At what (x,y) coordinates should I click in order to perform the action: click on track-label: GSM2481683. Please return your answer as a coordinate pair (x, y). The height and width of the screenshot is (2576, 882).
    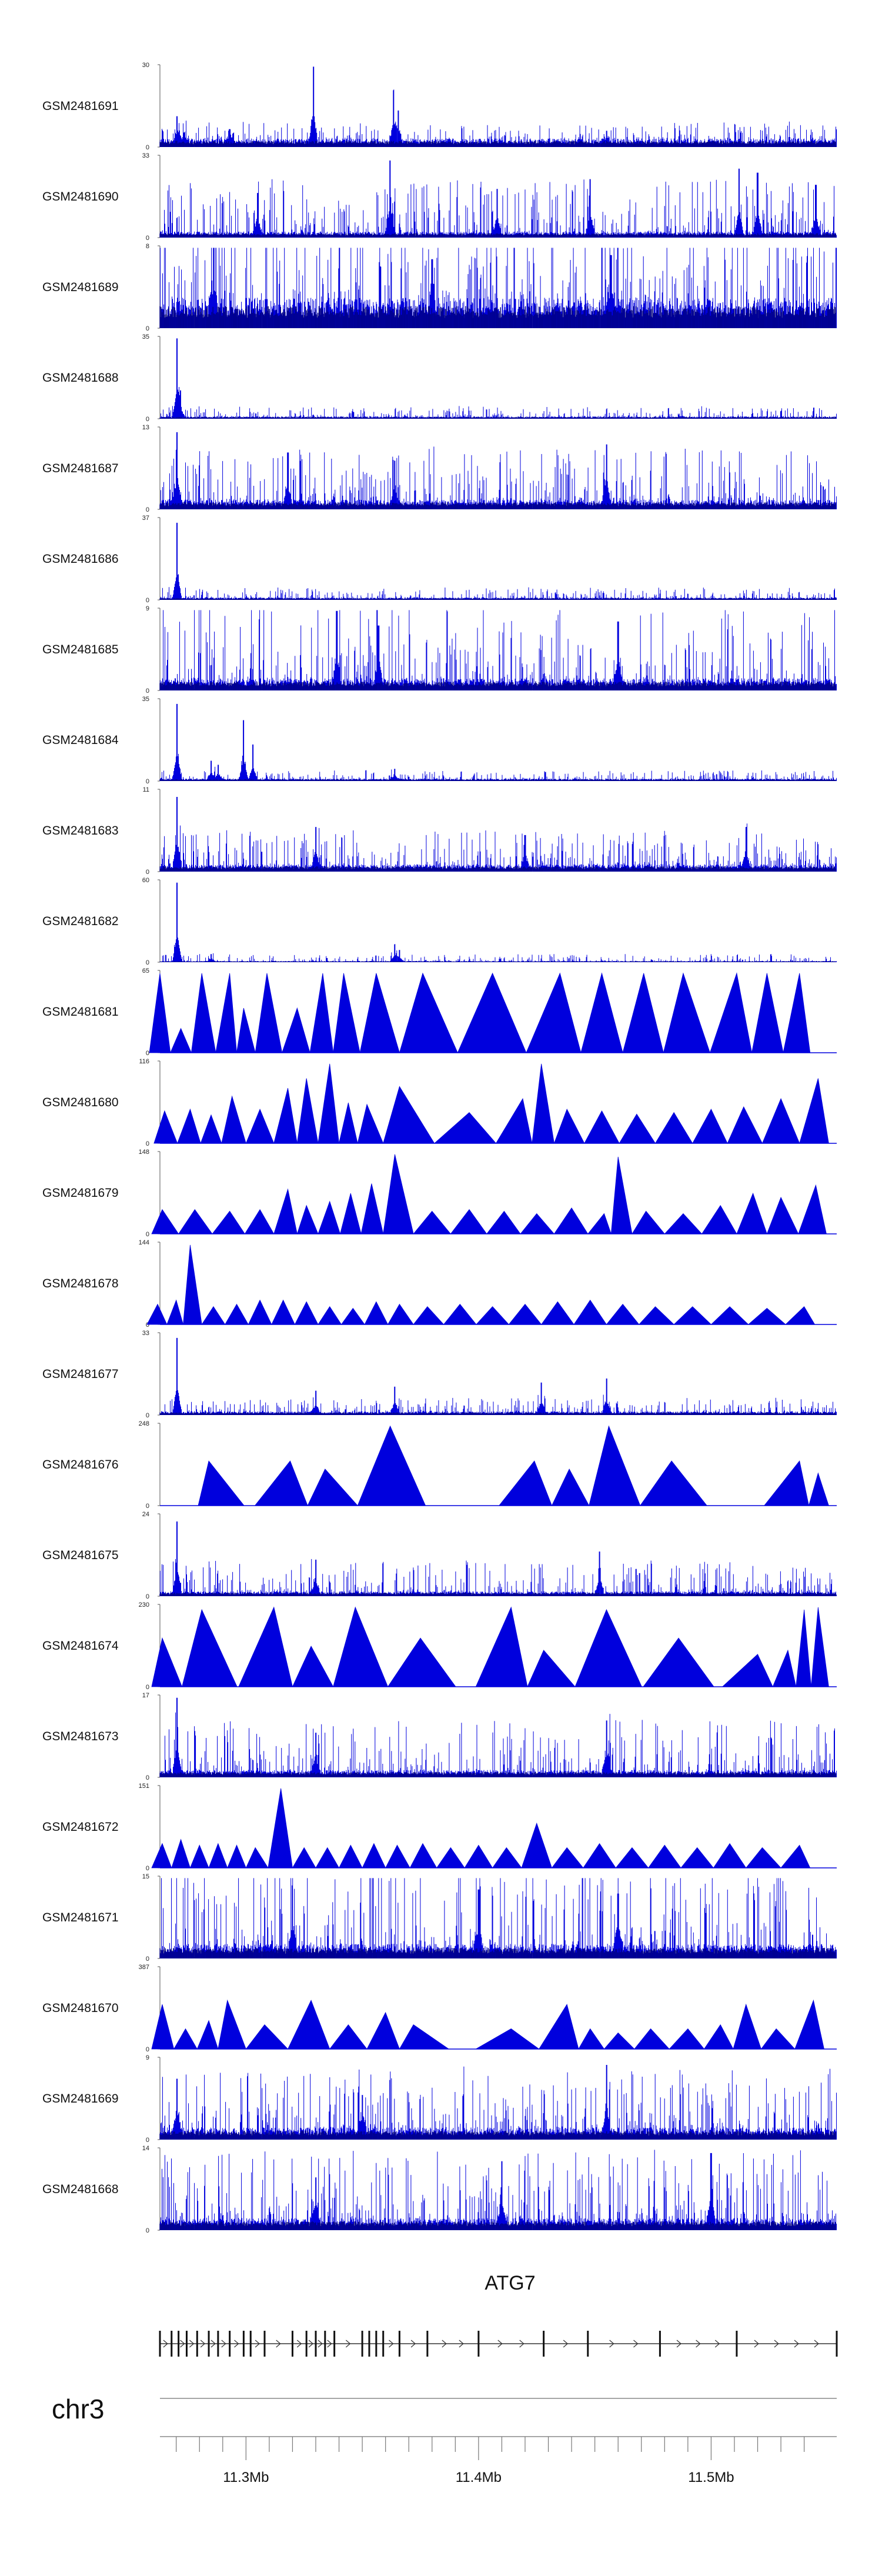
    Looking at the image, I should click on (80, 830).